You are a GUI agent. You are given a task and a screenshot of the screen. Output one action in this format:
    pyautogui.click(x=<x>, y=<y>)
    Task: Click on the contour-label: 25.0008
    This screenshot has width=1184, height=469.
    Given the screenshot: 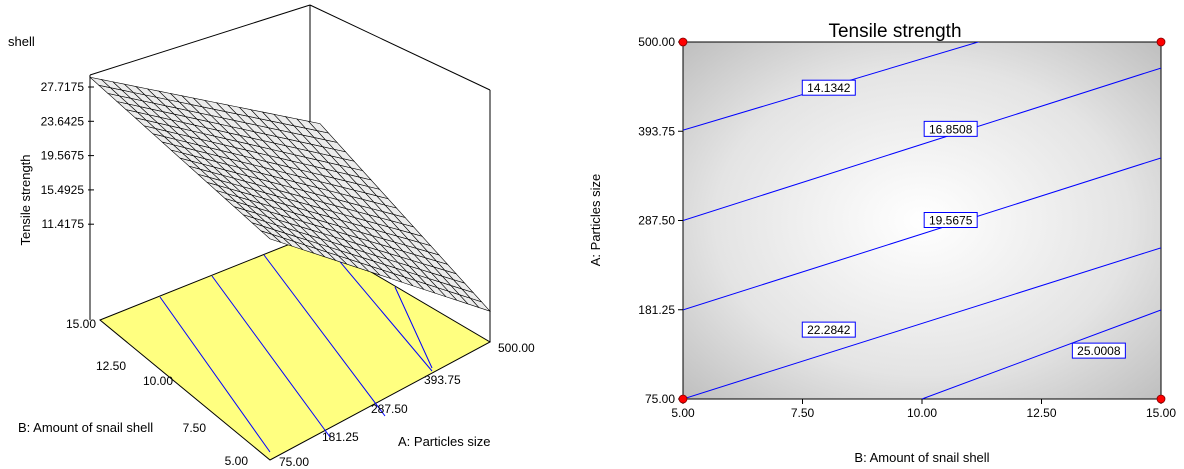 What is the action you would take?
    pyautogui.click(x=1099, y=351)
    